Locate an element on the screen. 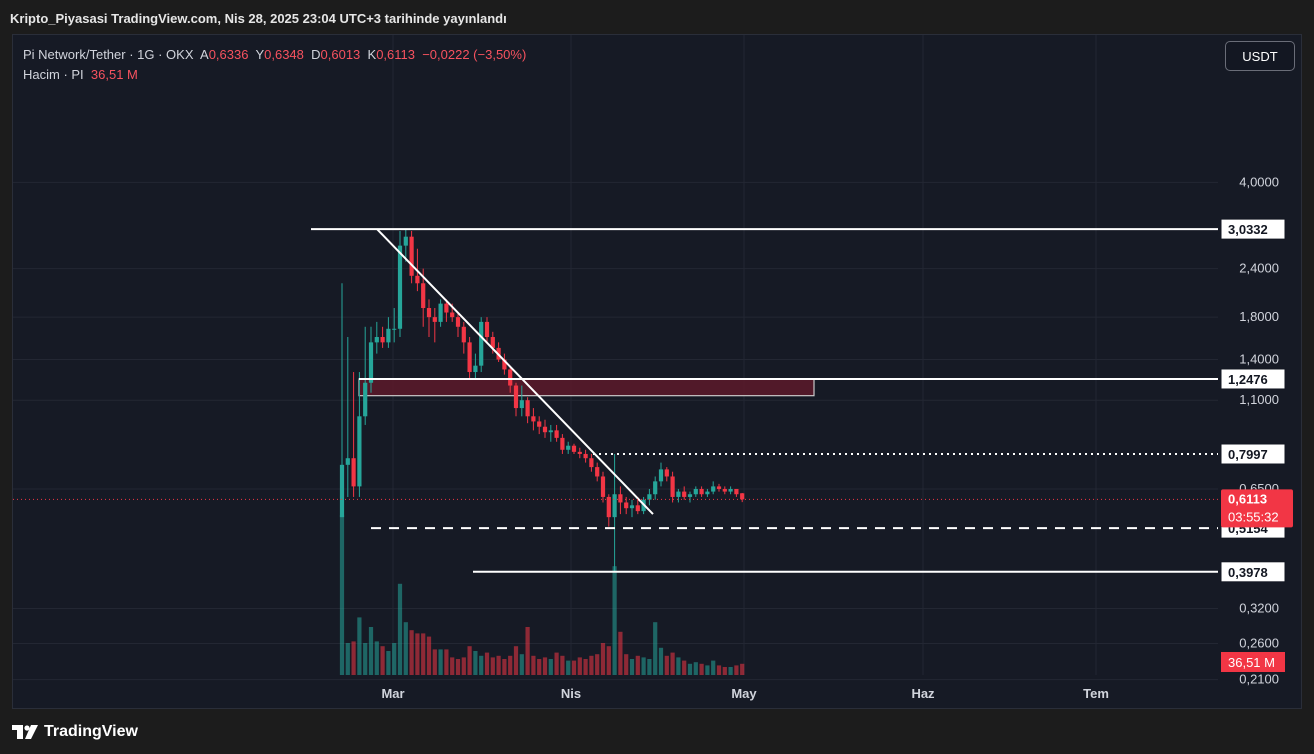  y-tick-label: 1,8000 is located at coordinates (1259, 316).